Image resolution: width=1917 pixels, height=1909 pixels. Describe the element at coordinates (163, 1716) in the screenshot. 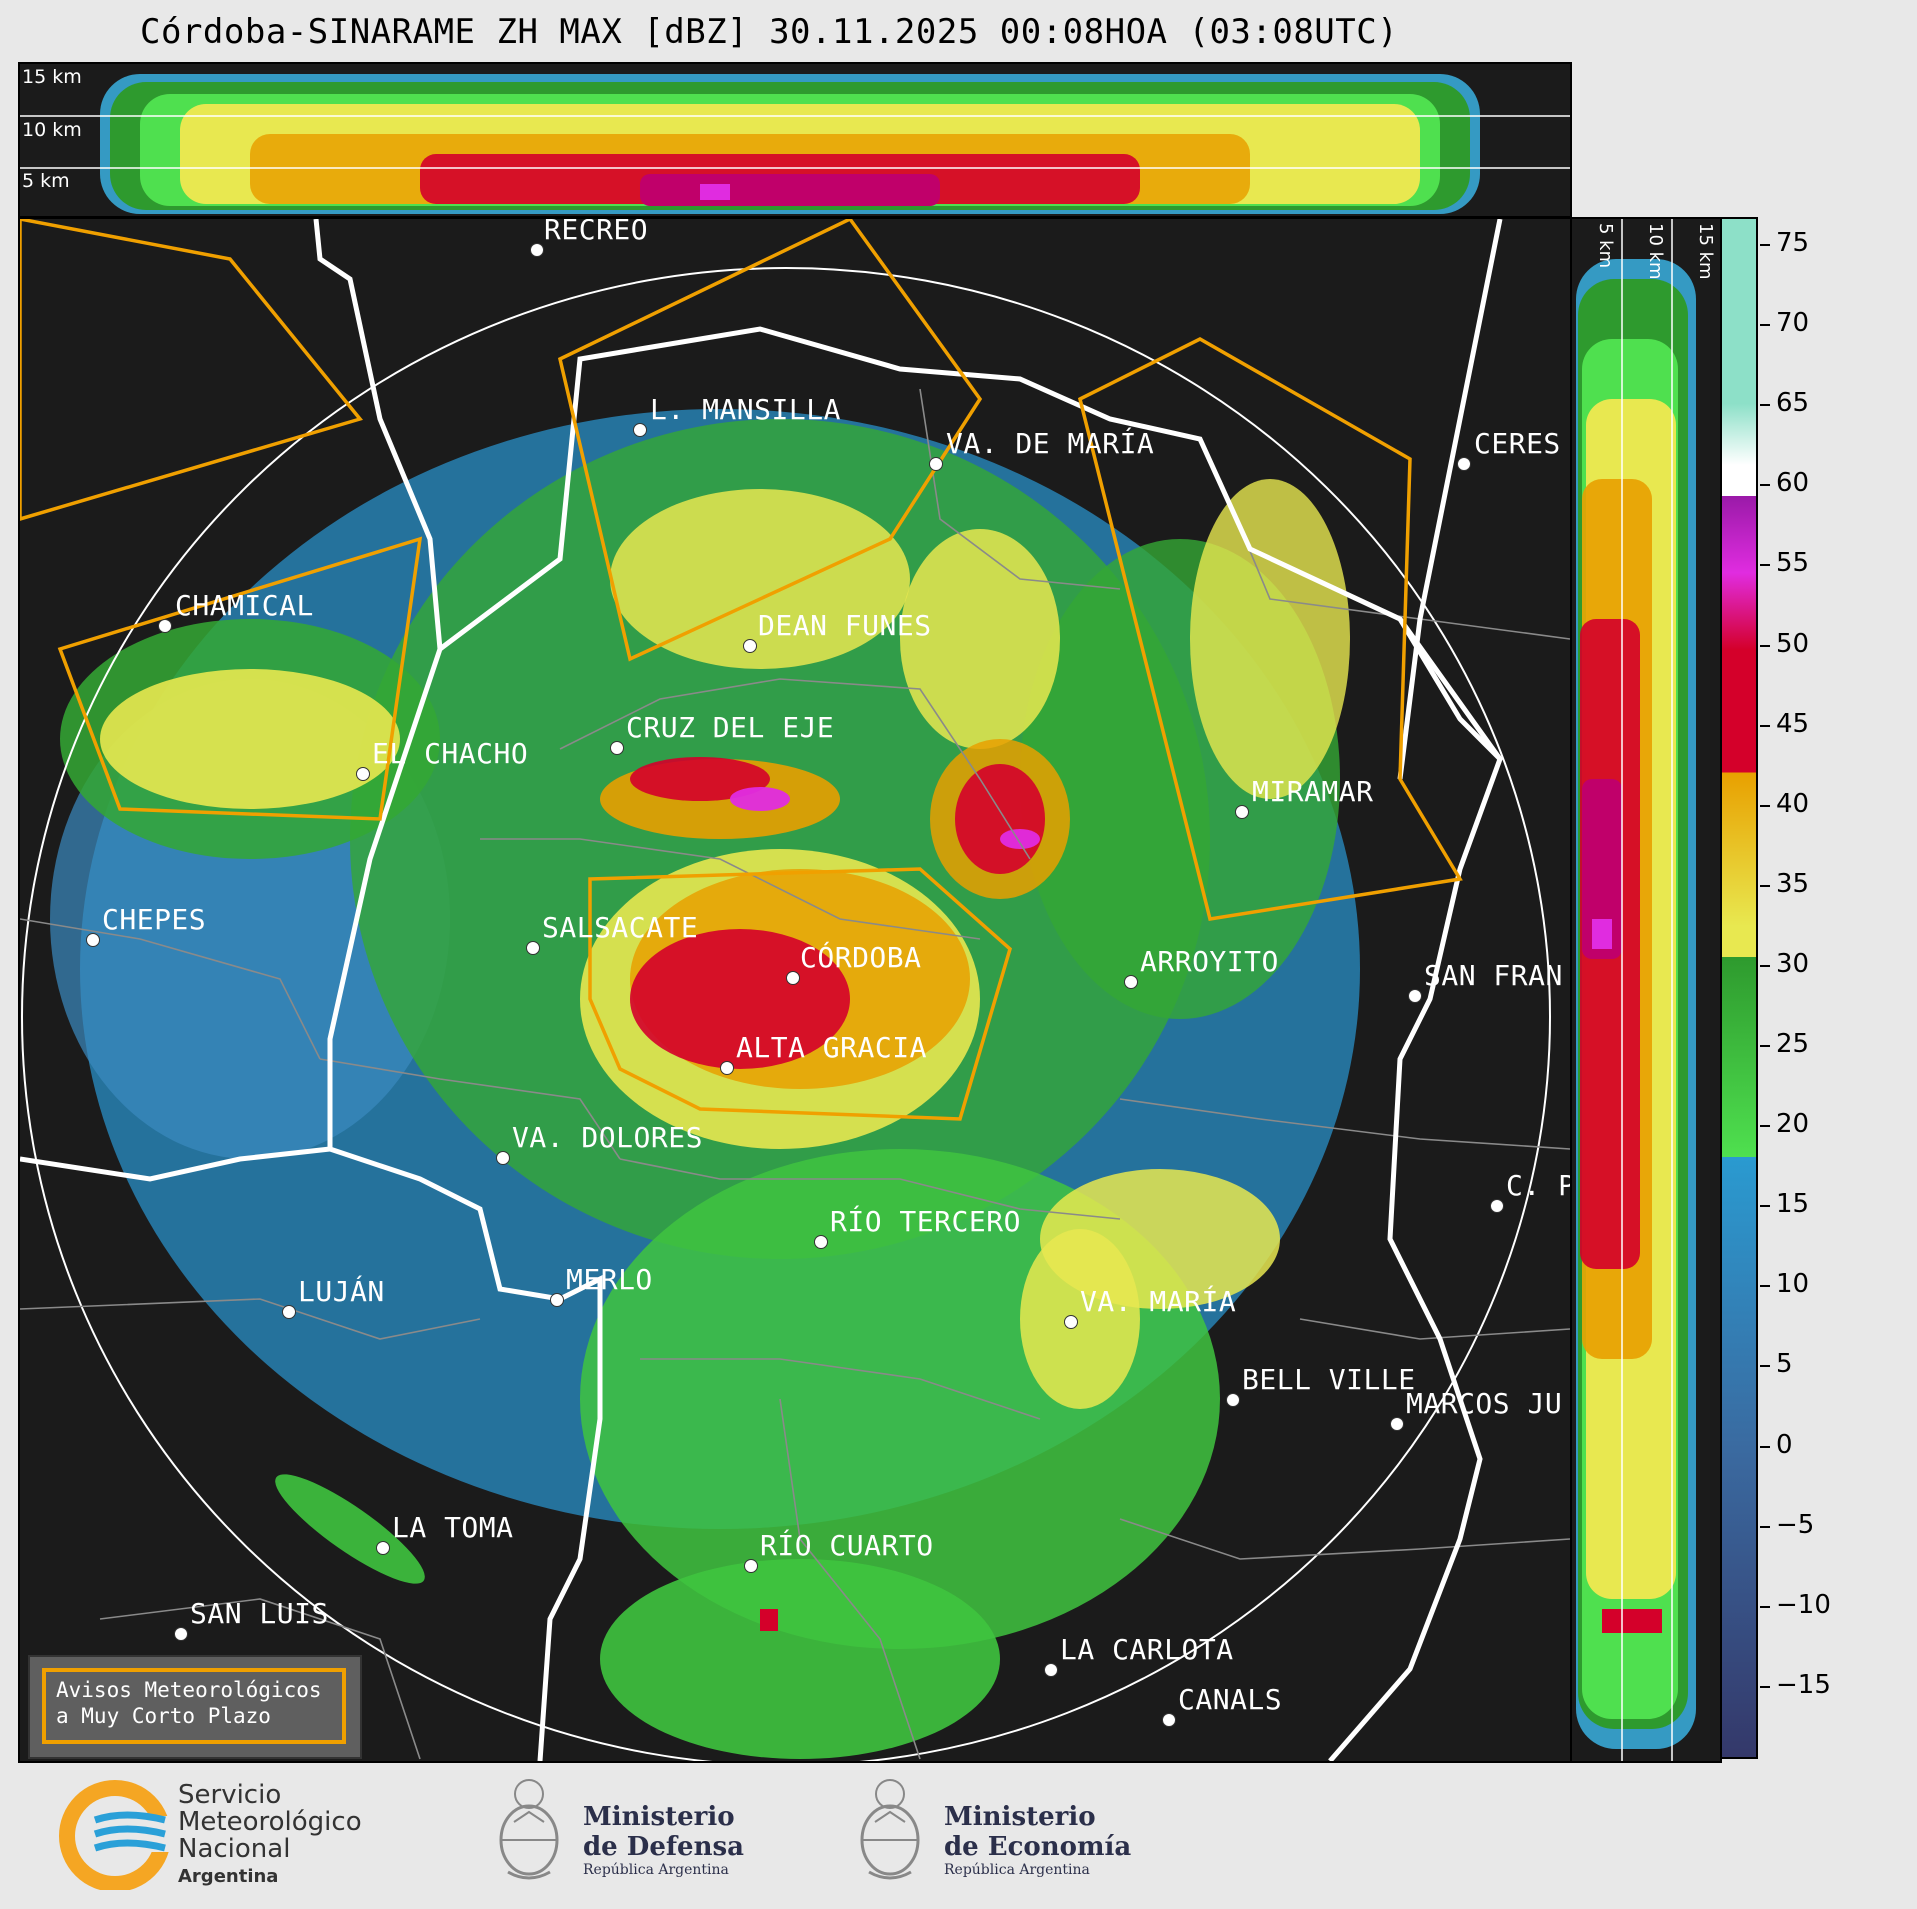

I see `legend-line2: a Muy Corto Plazo` at that location.